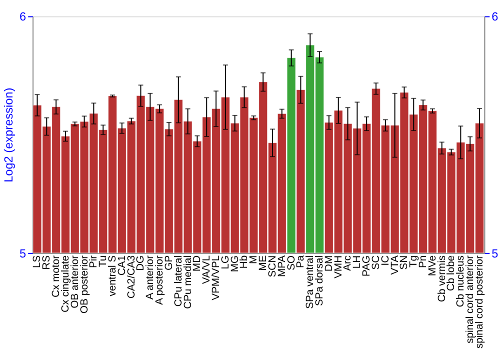  Describe the element at coordinates (310, 282) in the screenshot. I see `x-tick-label: SPa ventral` at that location.